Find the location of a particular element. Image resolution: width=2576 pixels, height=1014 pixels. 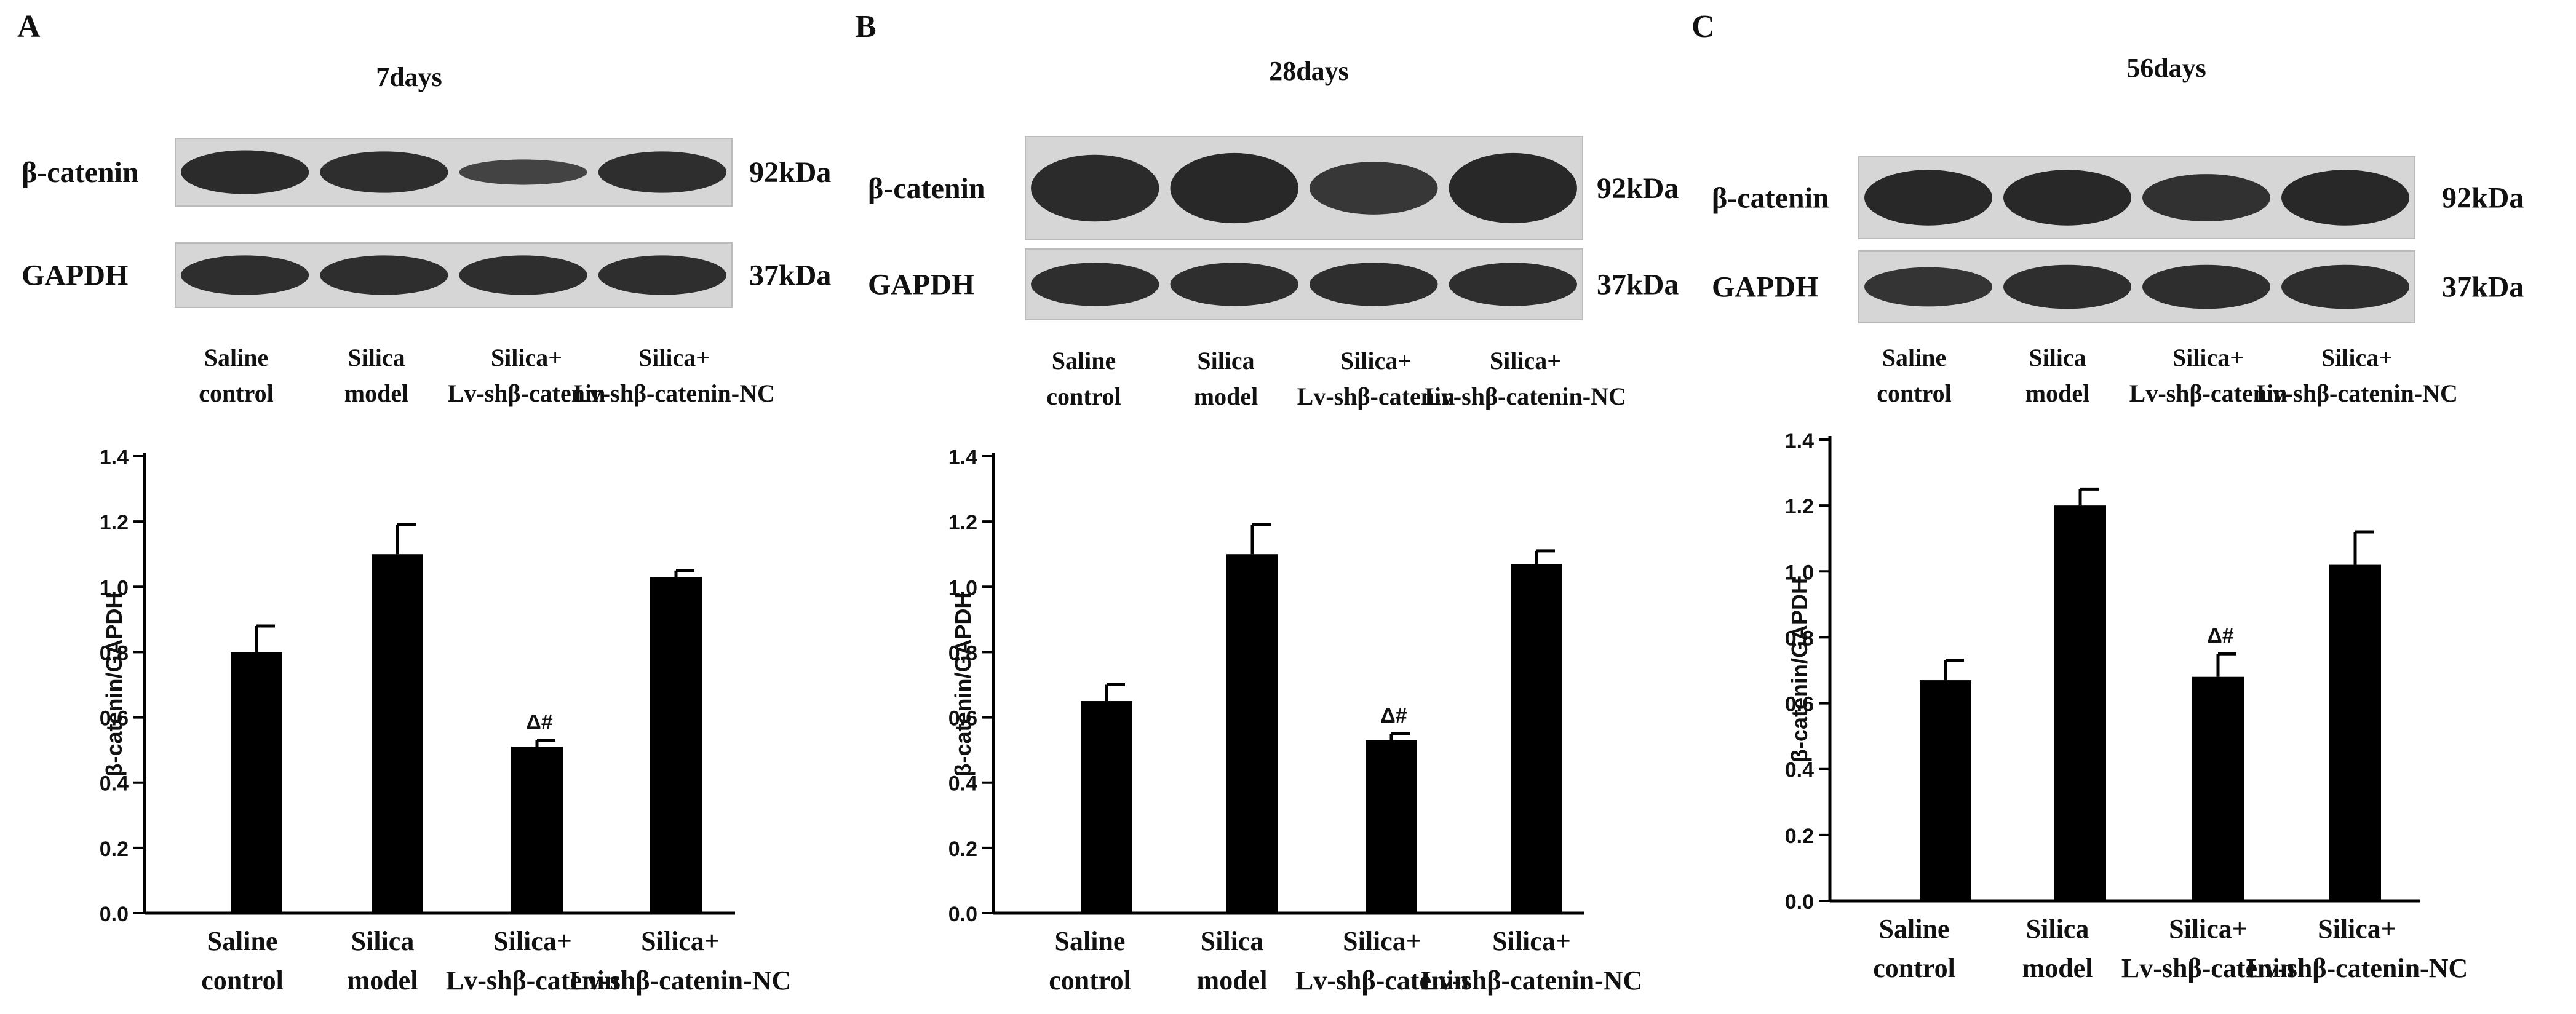

panel-letter: C is located at coordinates (1703, 27).